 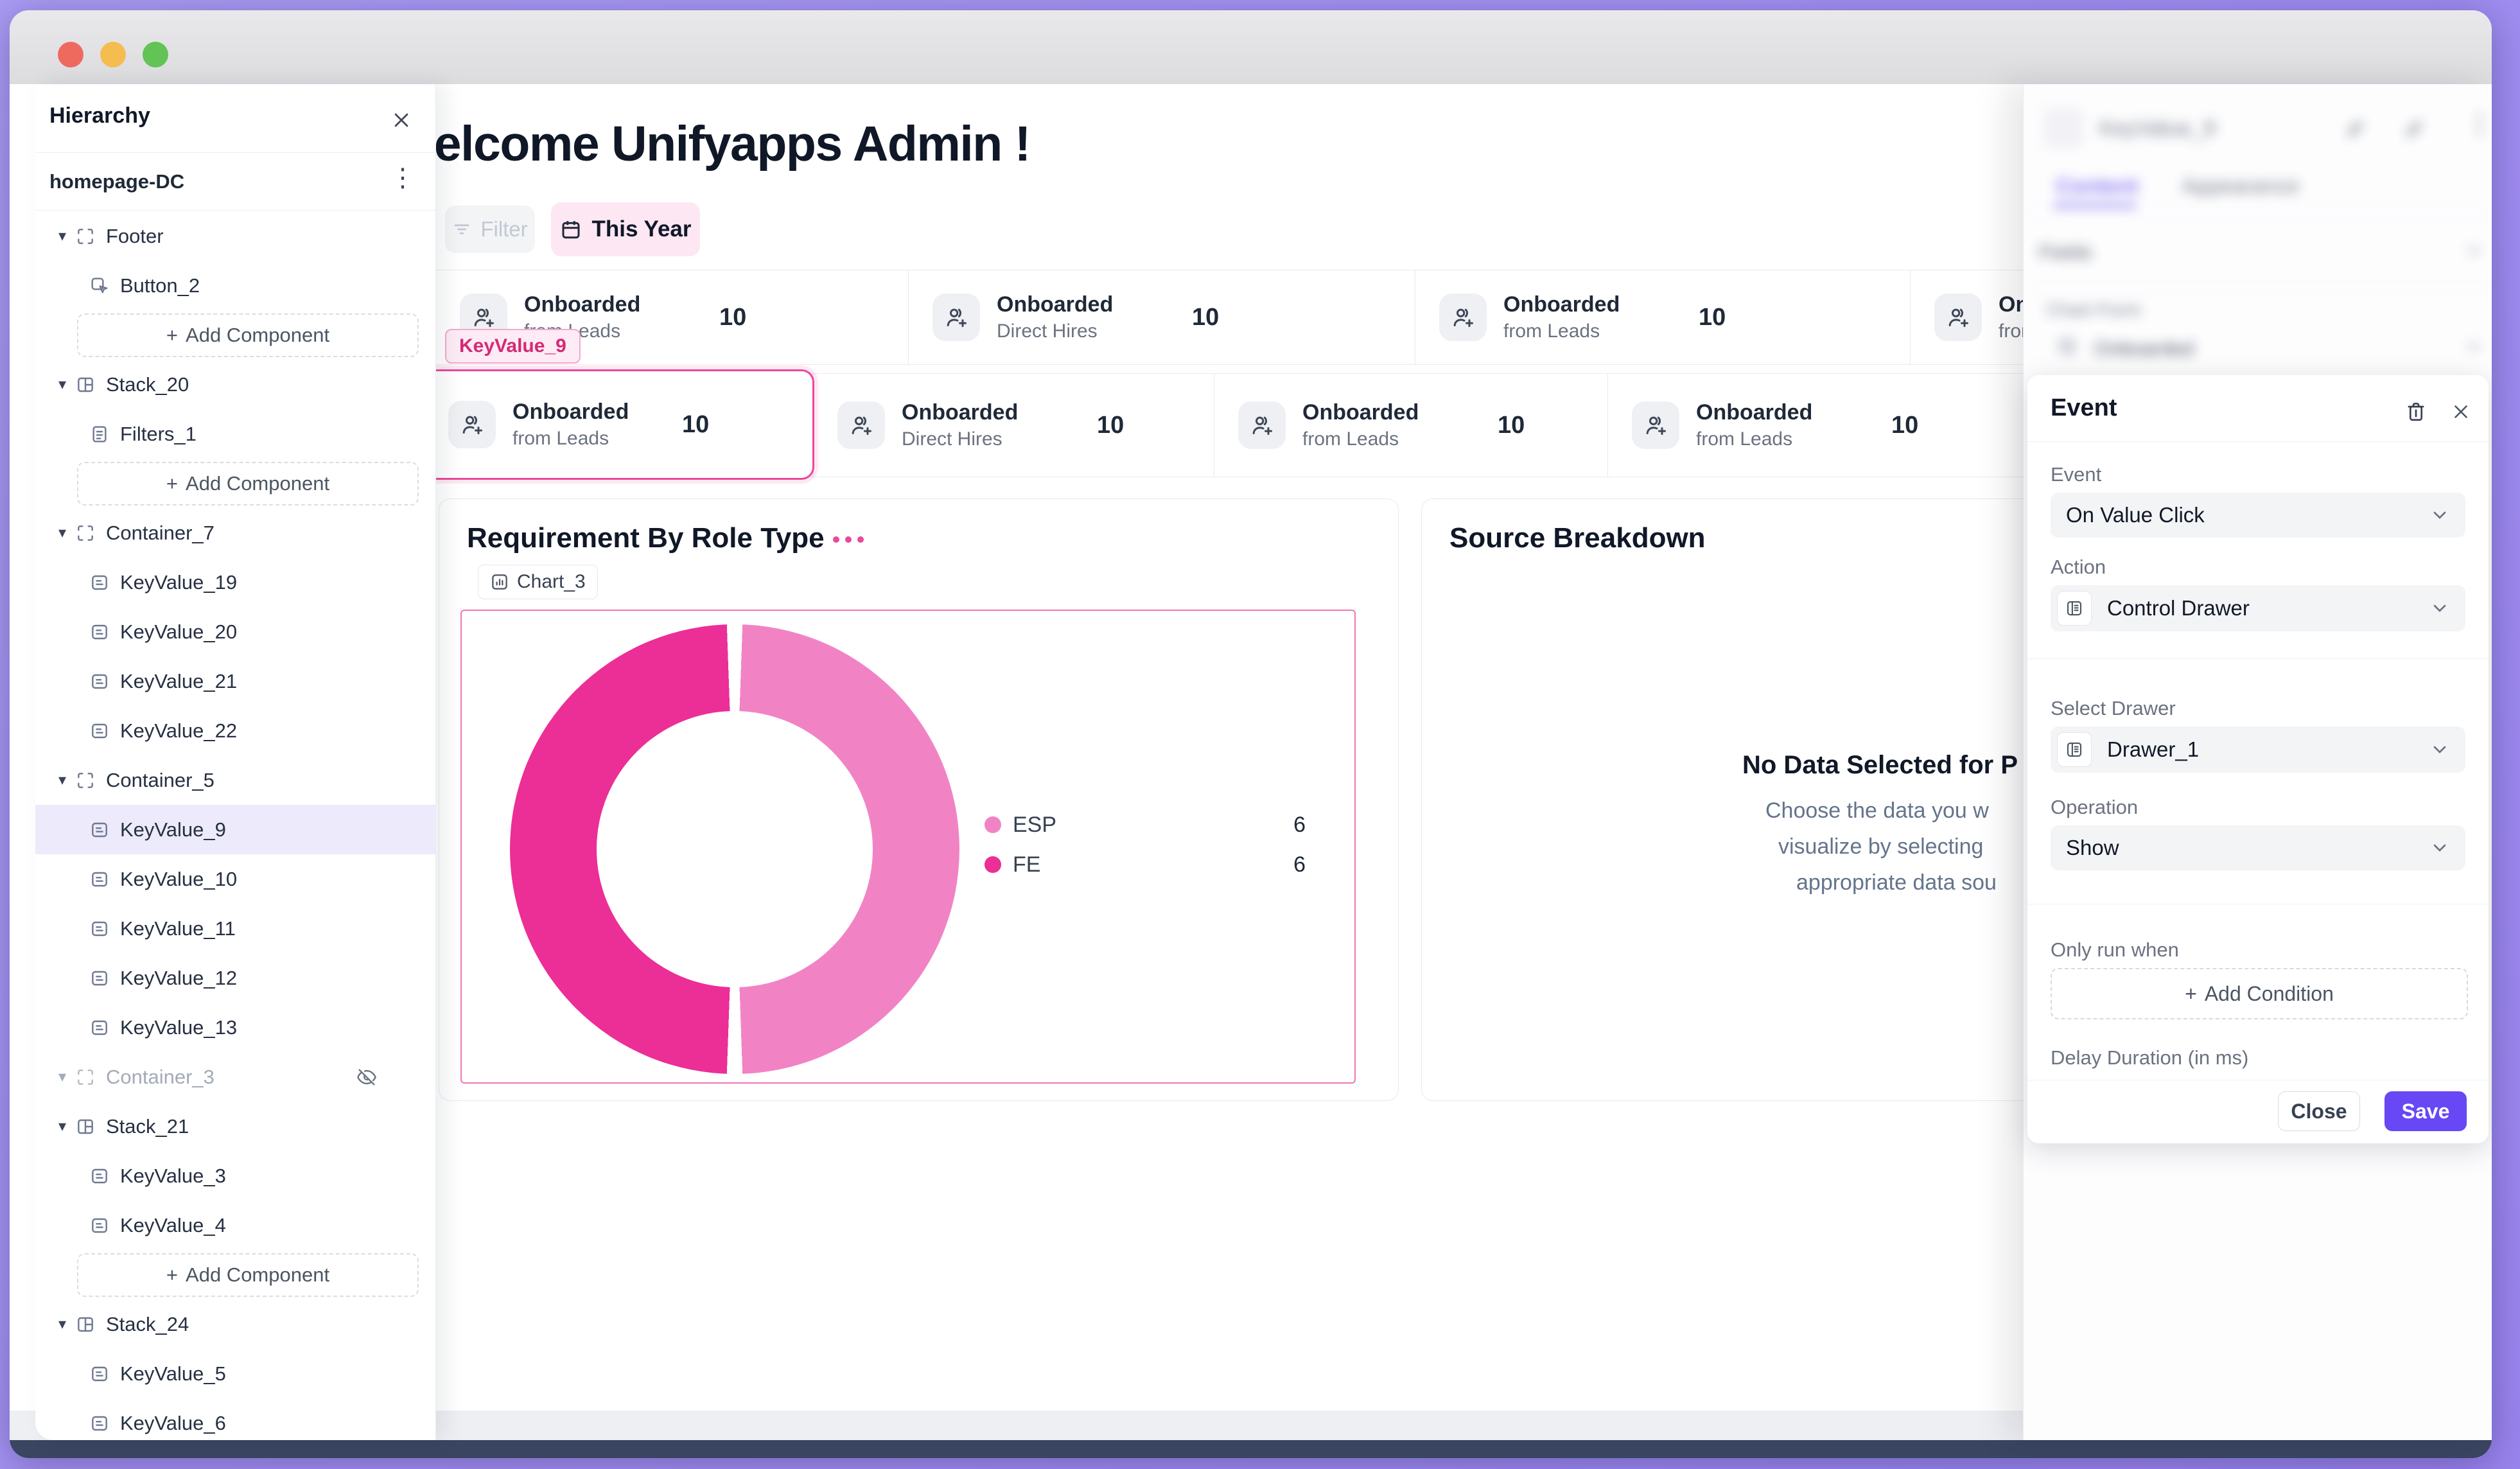 I want to click on drawer-component-title: KeyValue_9, so click(x=2157, y=128).